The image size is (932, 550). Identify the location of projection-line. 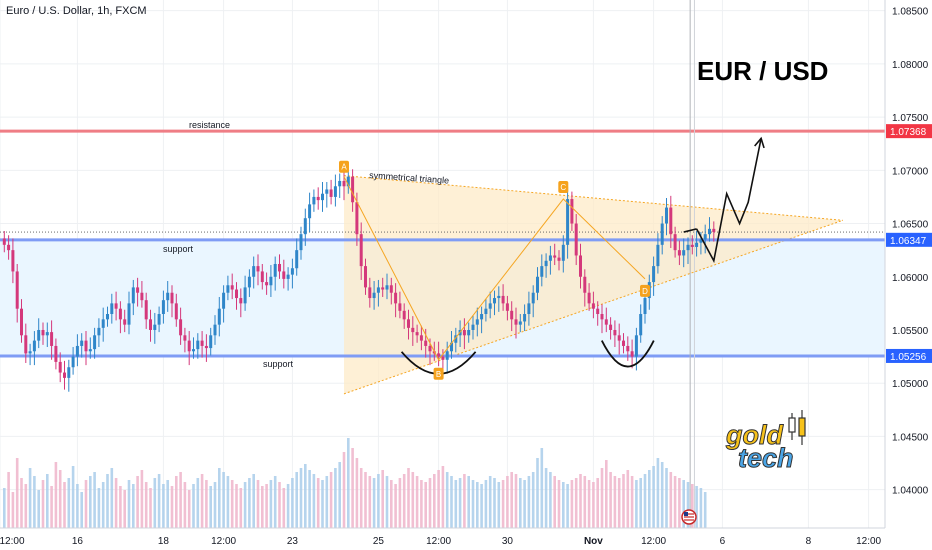
(728, 201).